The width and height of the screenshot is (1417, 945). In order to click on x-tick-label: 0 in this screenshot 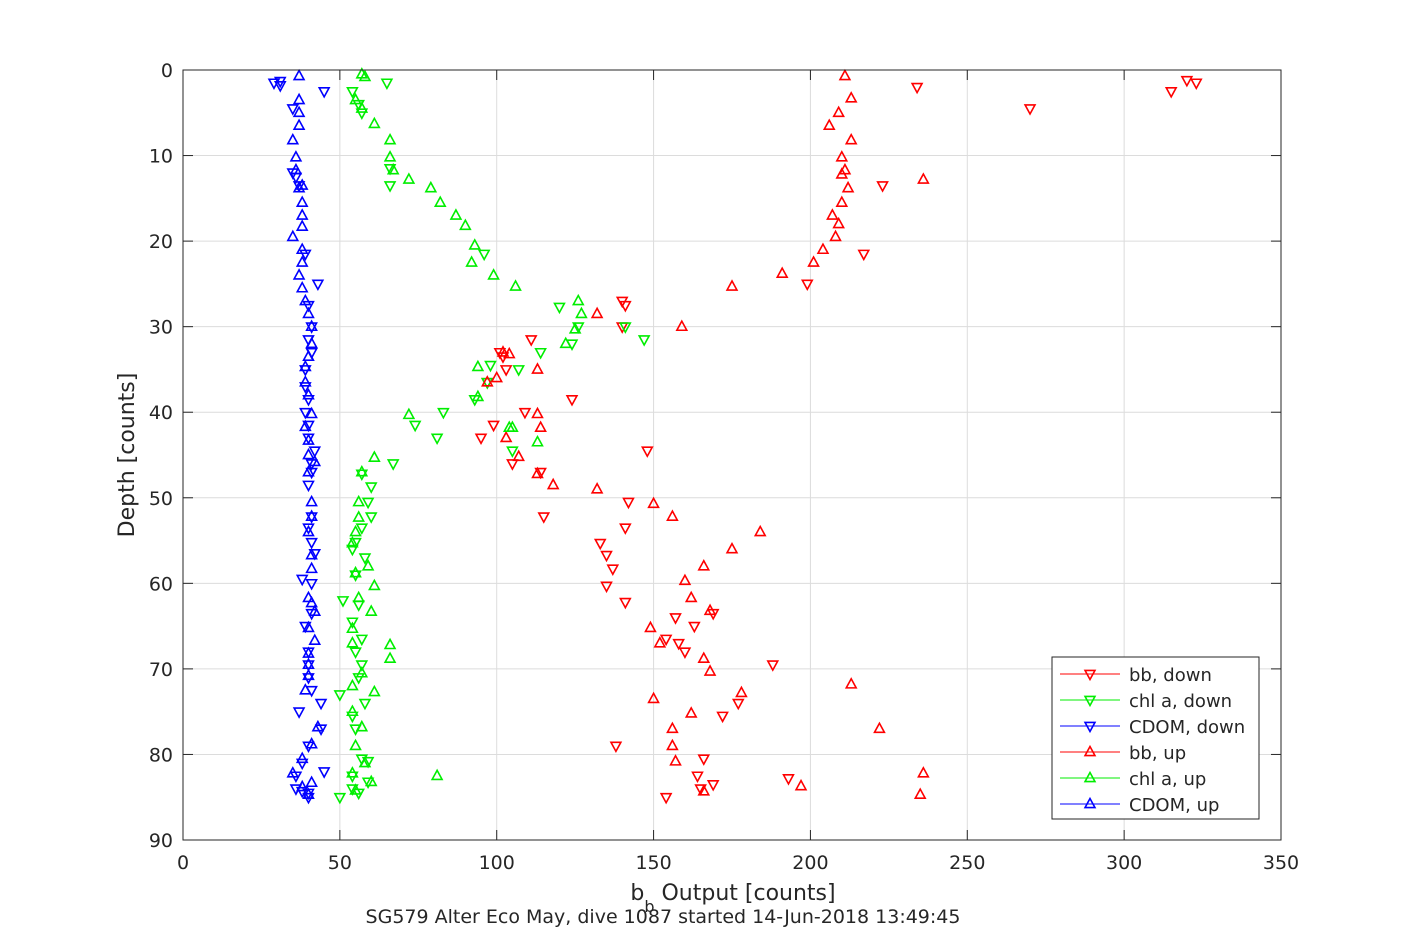, I will do `click(183, 863)`.